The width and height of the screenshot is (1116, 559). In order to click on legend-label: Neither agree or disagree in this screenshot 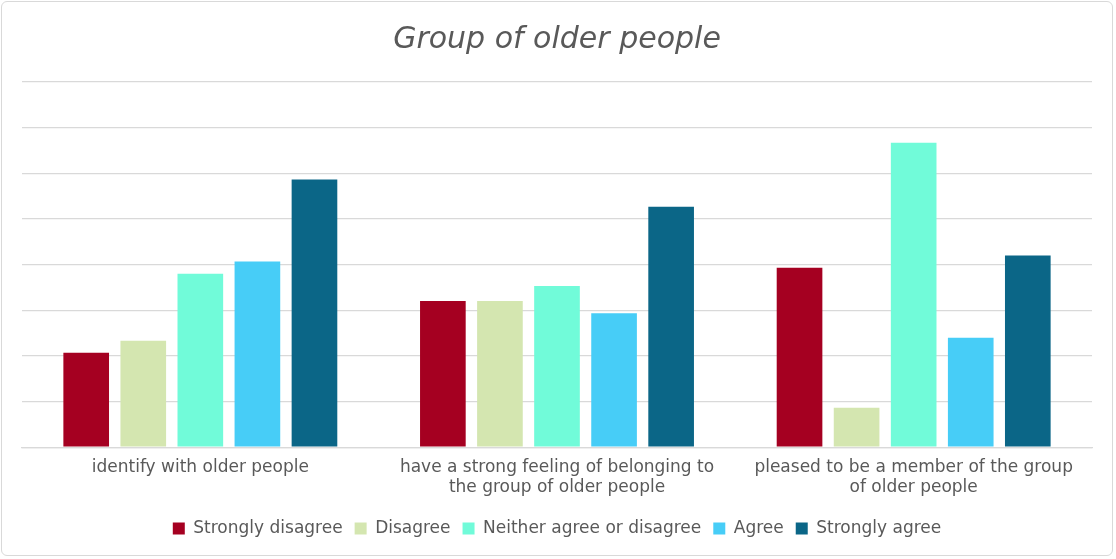, I will do `click(592, 526)`.